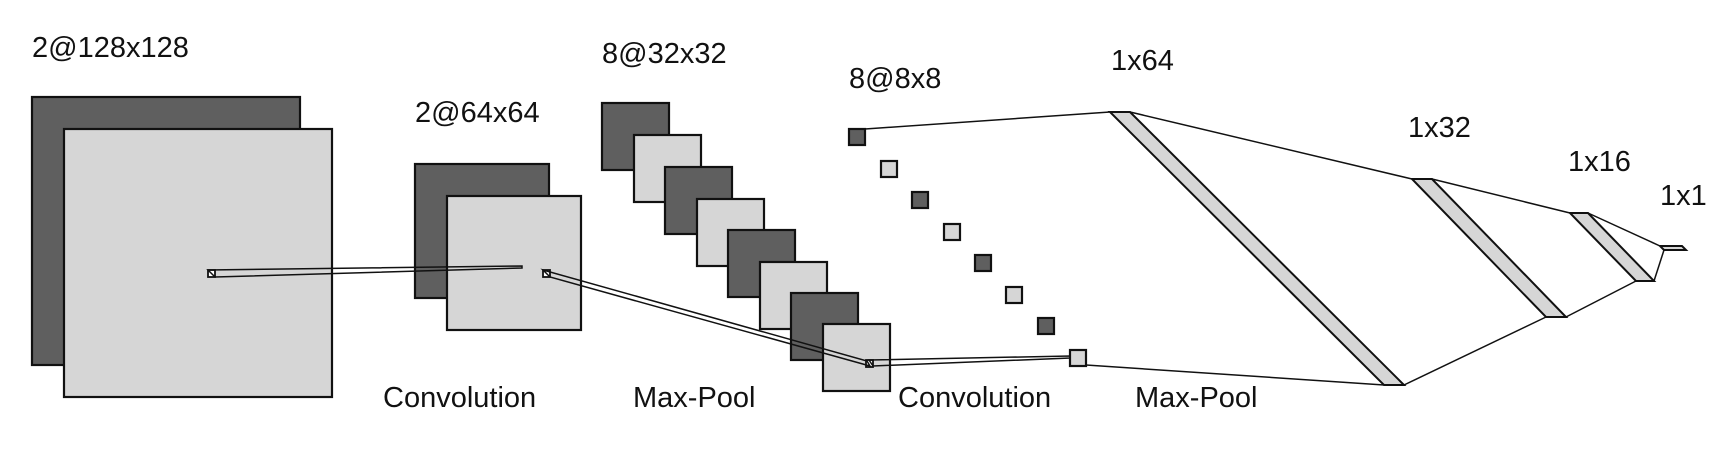 The height and width of the screenshot is (454, 1724). Describe the element at coordinates (1142, 61) in the screenshot. I see `label-fc64-layer: 1x64` at that location.